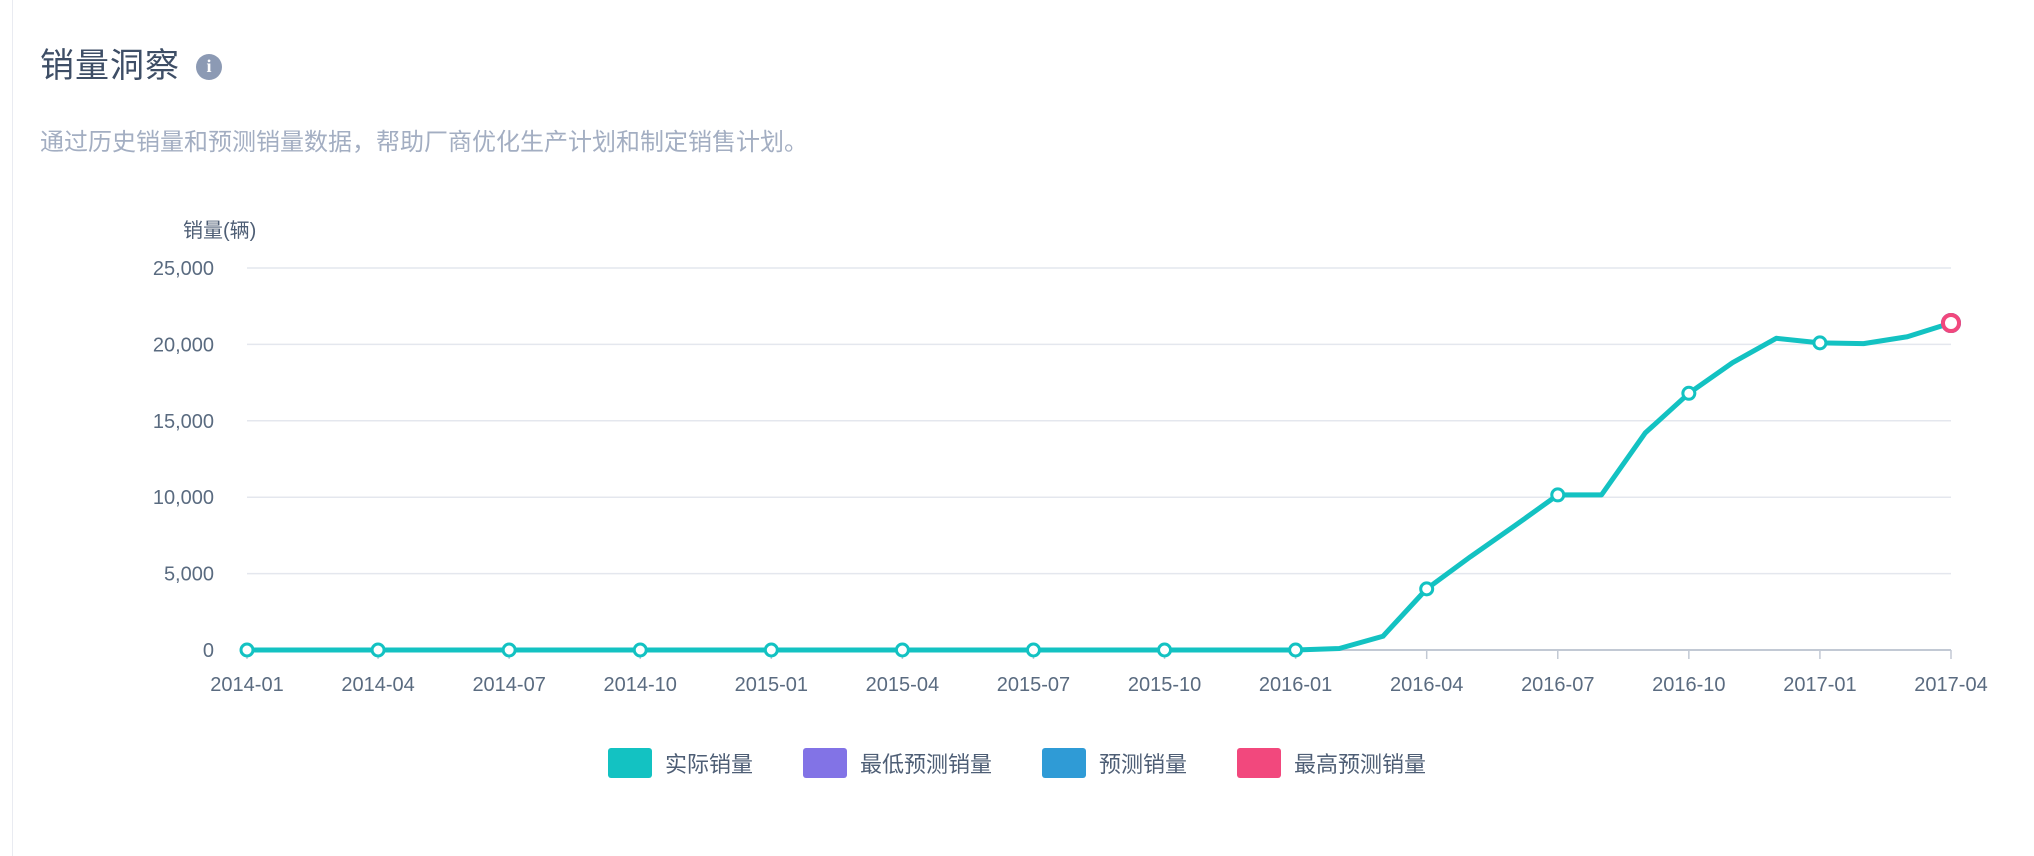 The image size is (2034, 856). I want to click on svg-text: 2015-07, so click(1033, 685).